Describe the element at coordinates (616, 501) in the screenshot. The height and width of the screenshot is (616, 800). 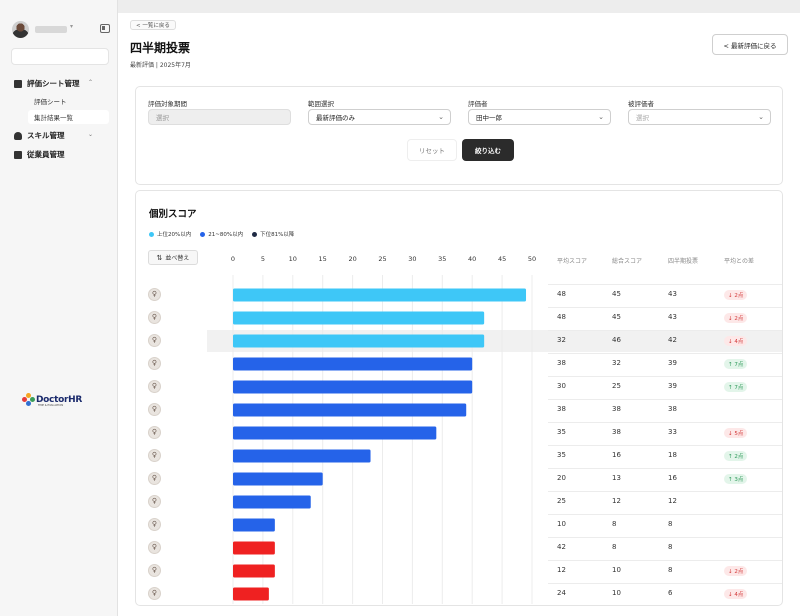
I see `table-cell-total: 12` at that location.